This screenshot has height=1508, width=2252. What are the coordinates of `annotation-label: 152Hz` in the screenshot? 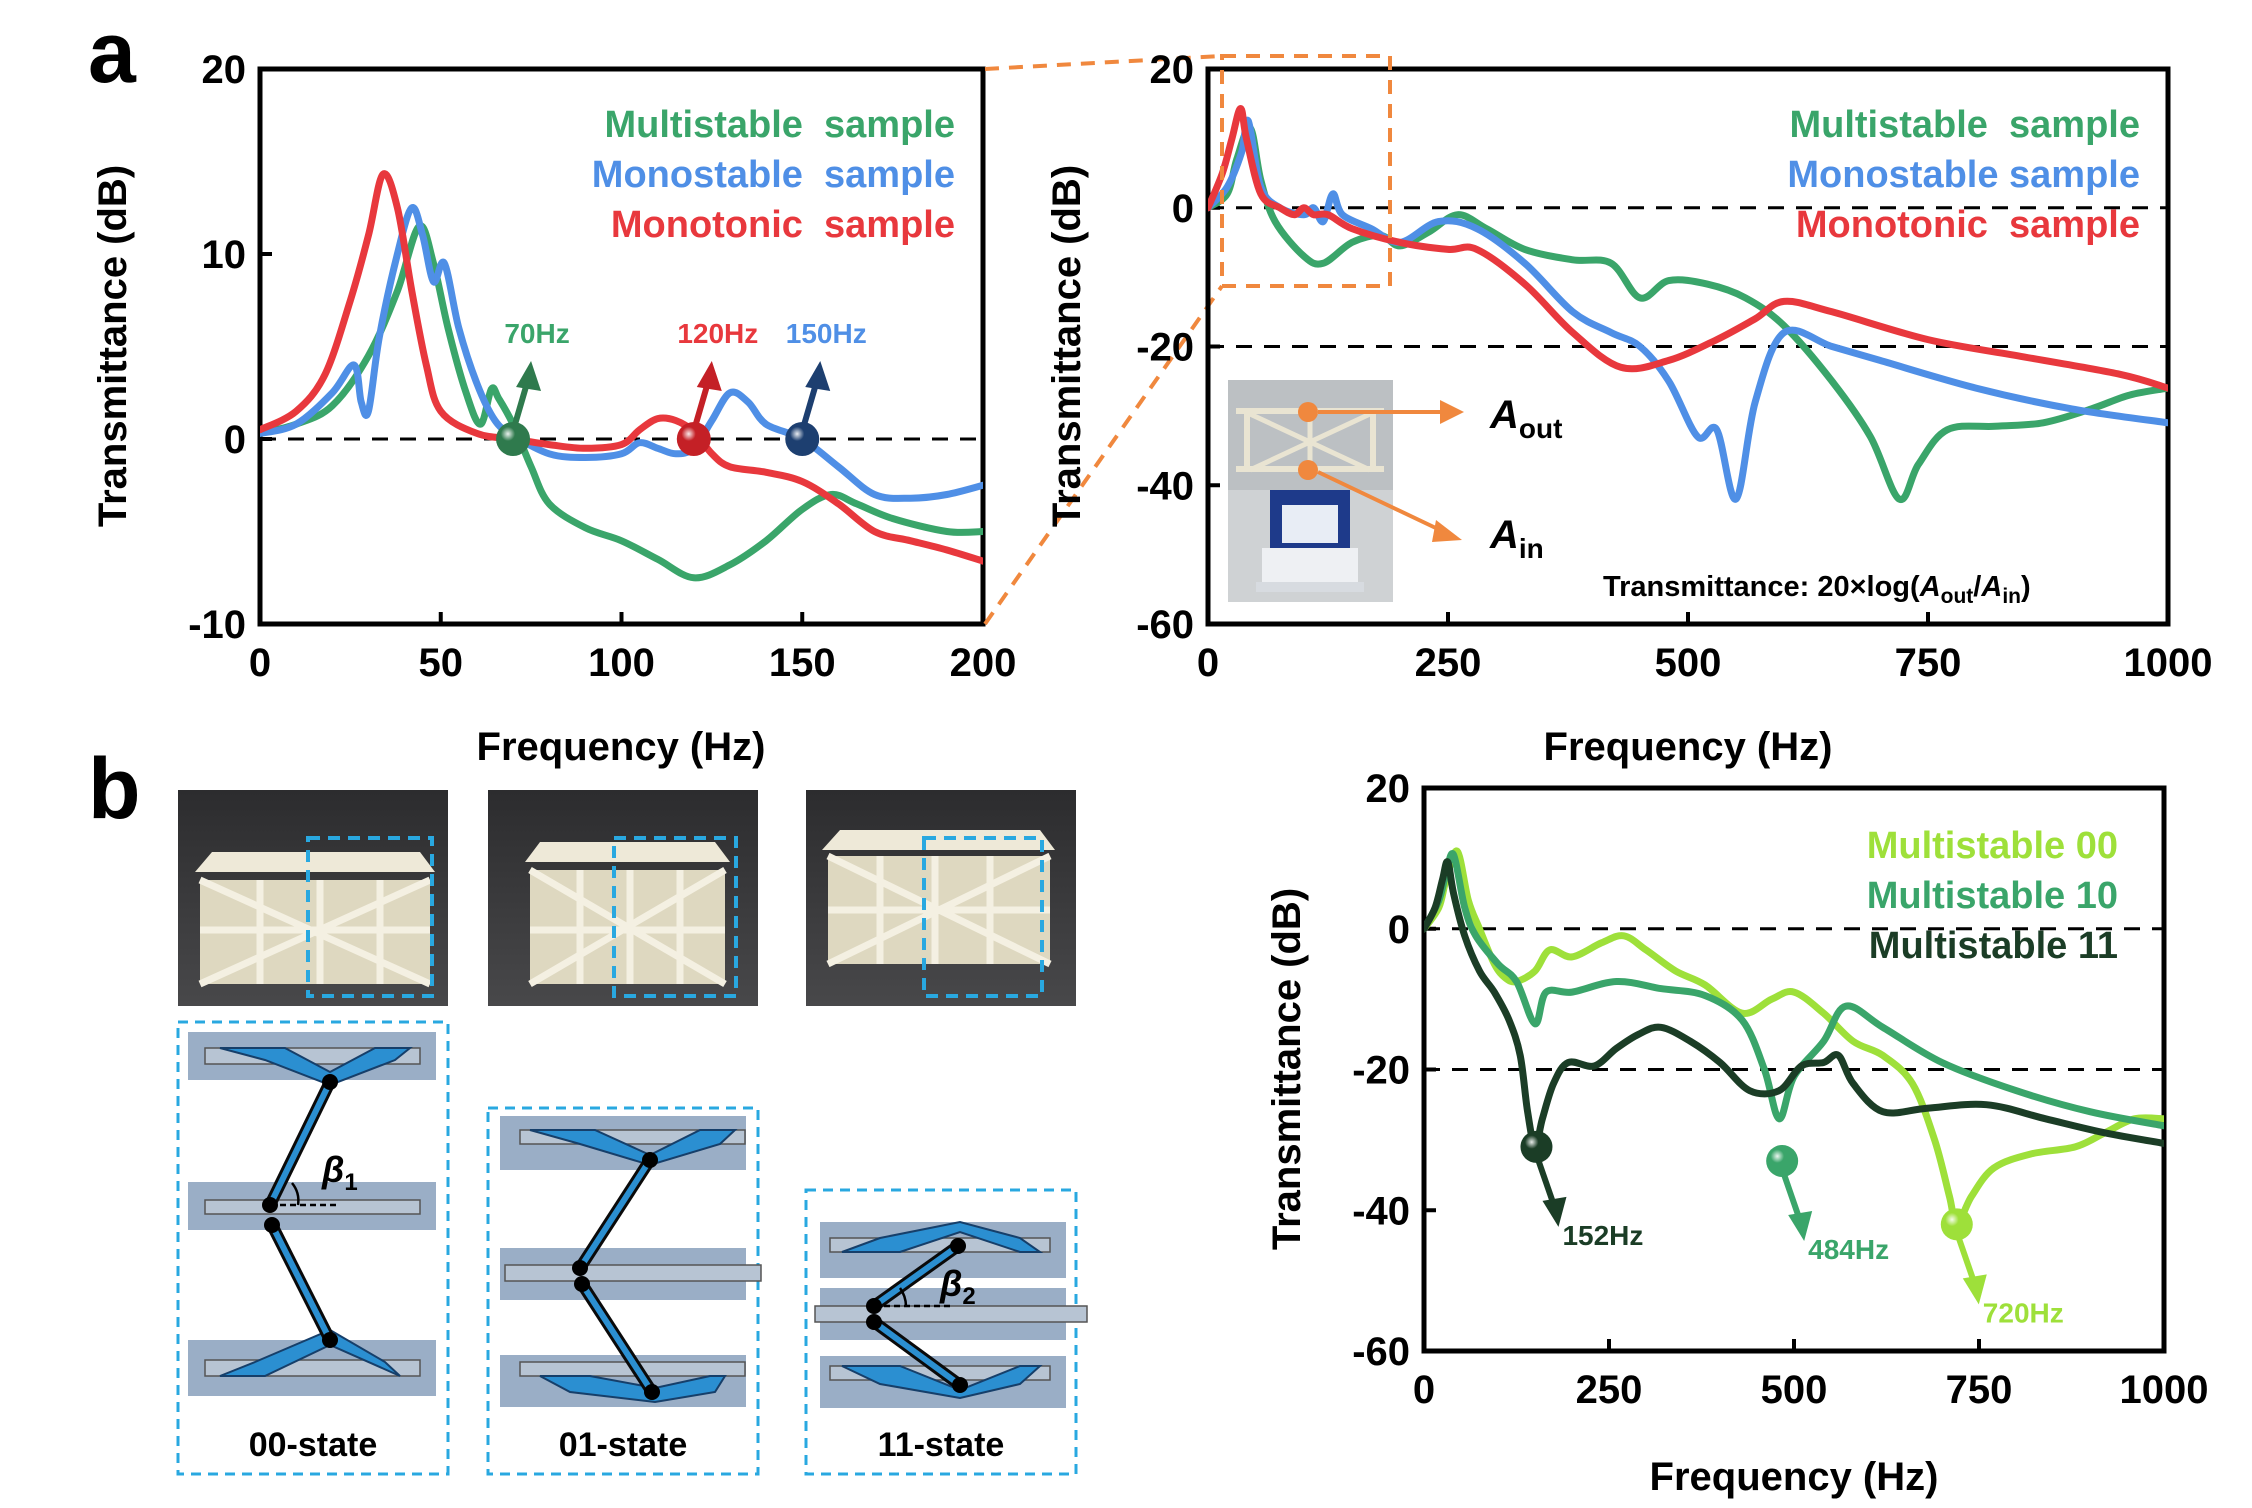 It's located at (1602, 1235).